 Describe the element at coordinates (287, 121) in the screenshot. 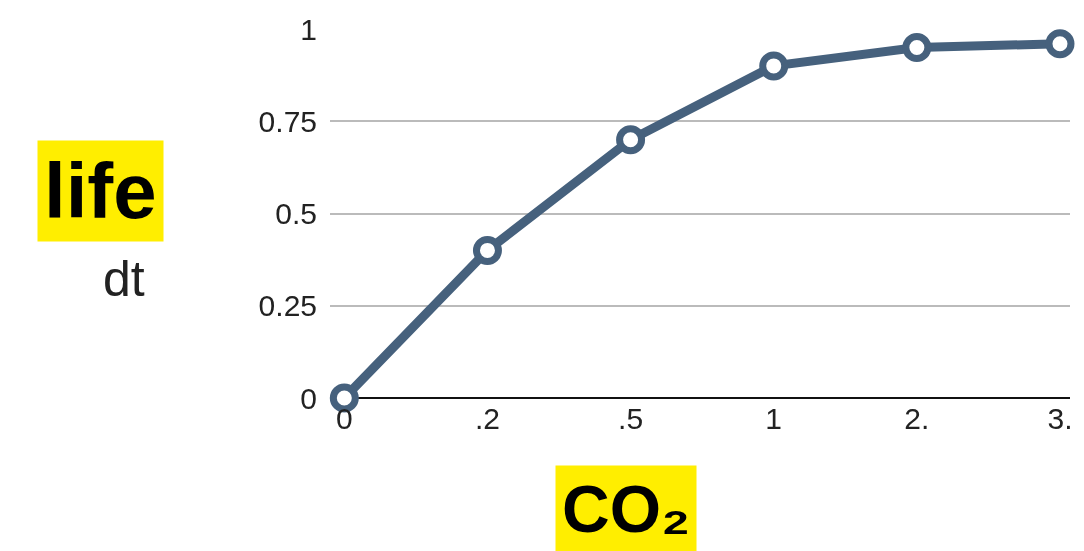

I see `y-tick-label: 0.75` at that location.